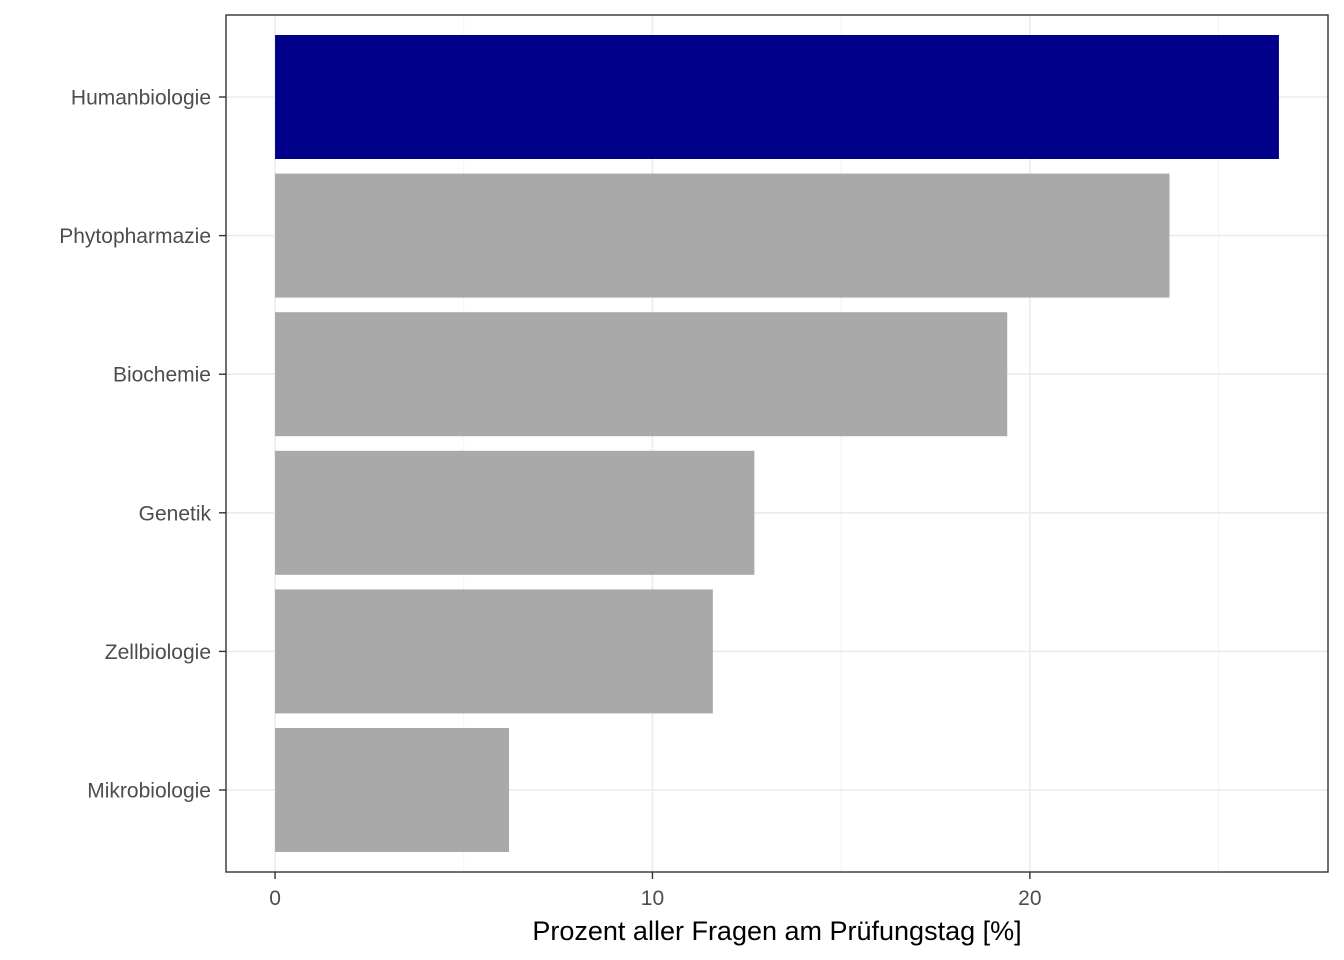 Image resolution: width=1344 pixels, height=960 pixels. Describe the element at coordinates (515, 512) in the screenshot. I see `bar-genetik` at that location.